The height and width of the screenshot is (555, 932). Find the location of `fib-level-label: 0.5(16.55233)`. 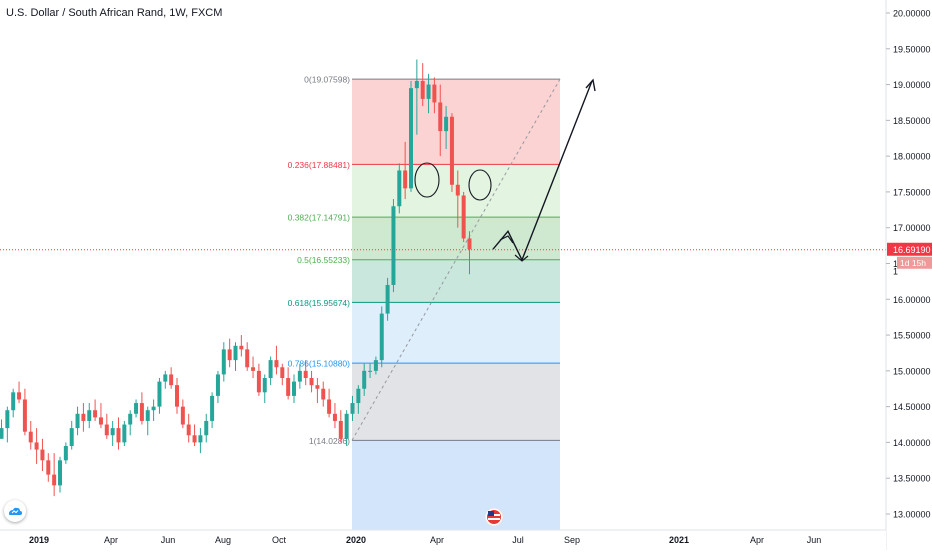

fib-level-label: 0.5(16.55233) is located at coordinates (323, 260).